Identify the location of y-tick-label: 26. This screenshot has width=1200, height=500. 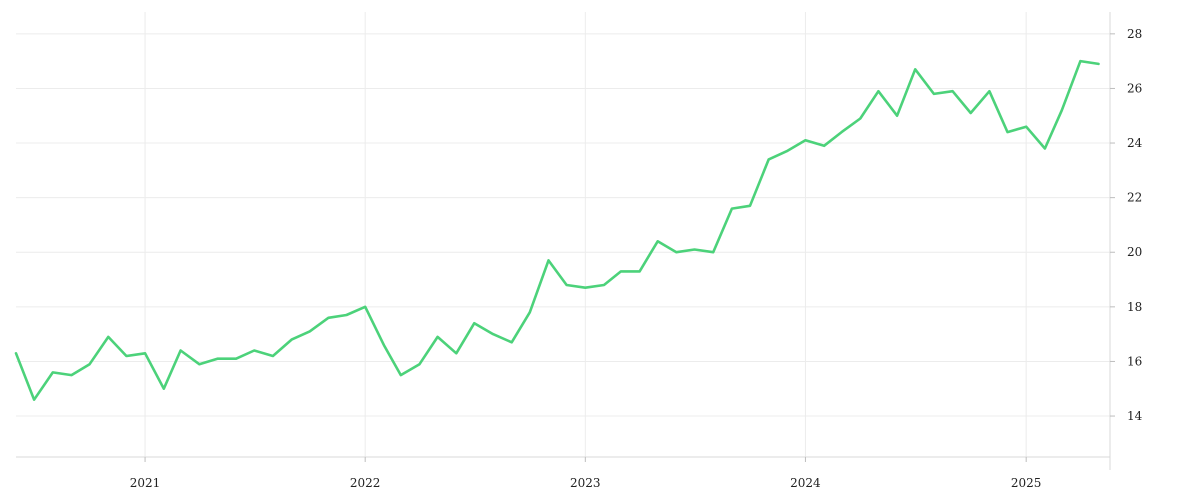
(1134, 88).